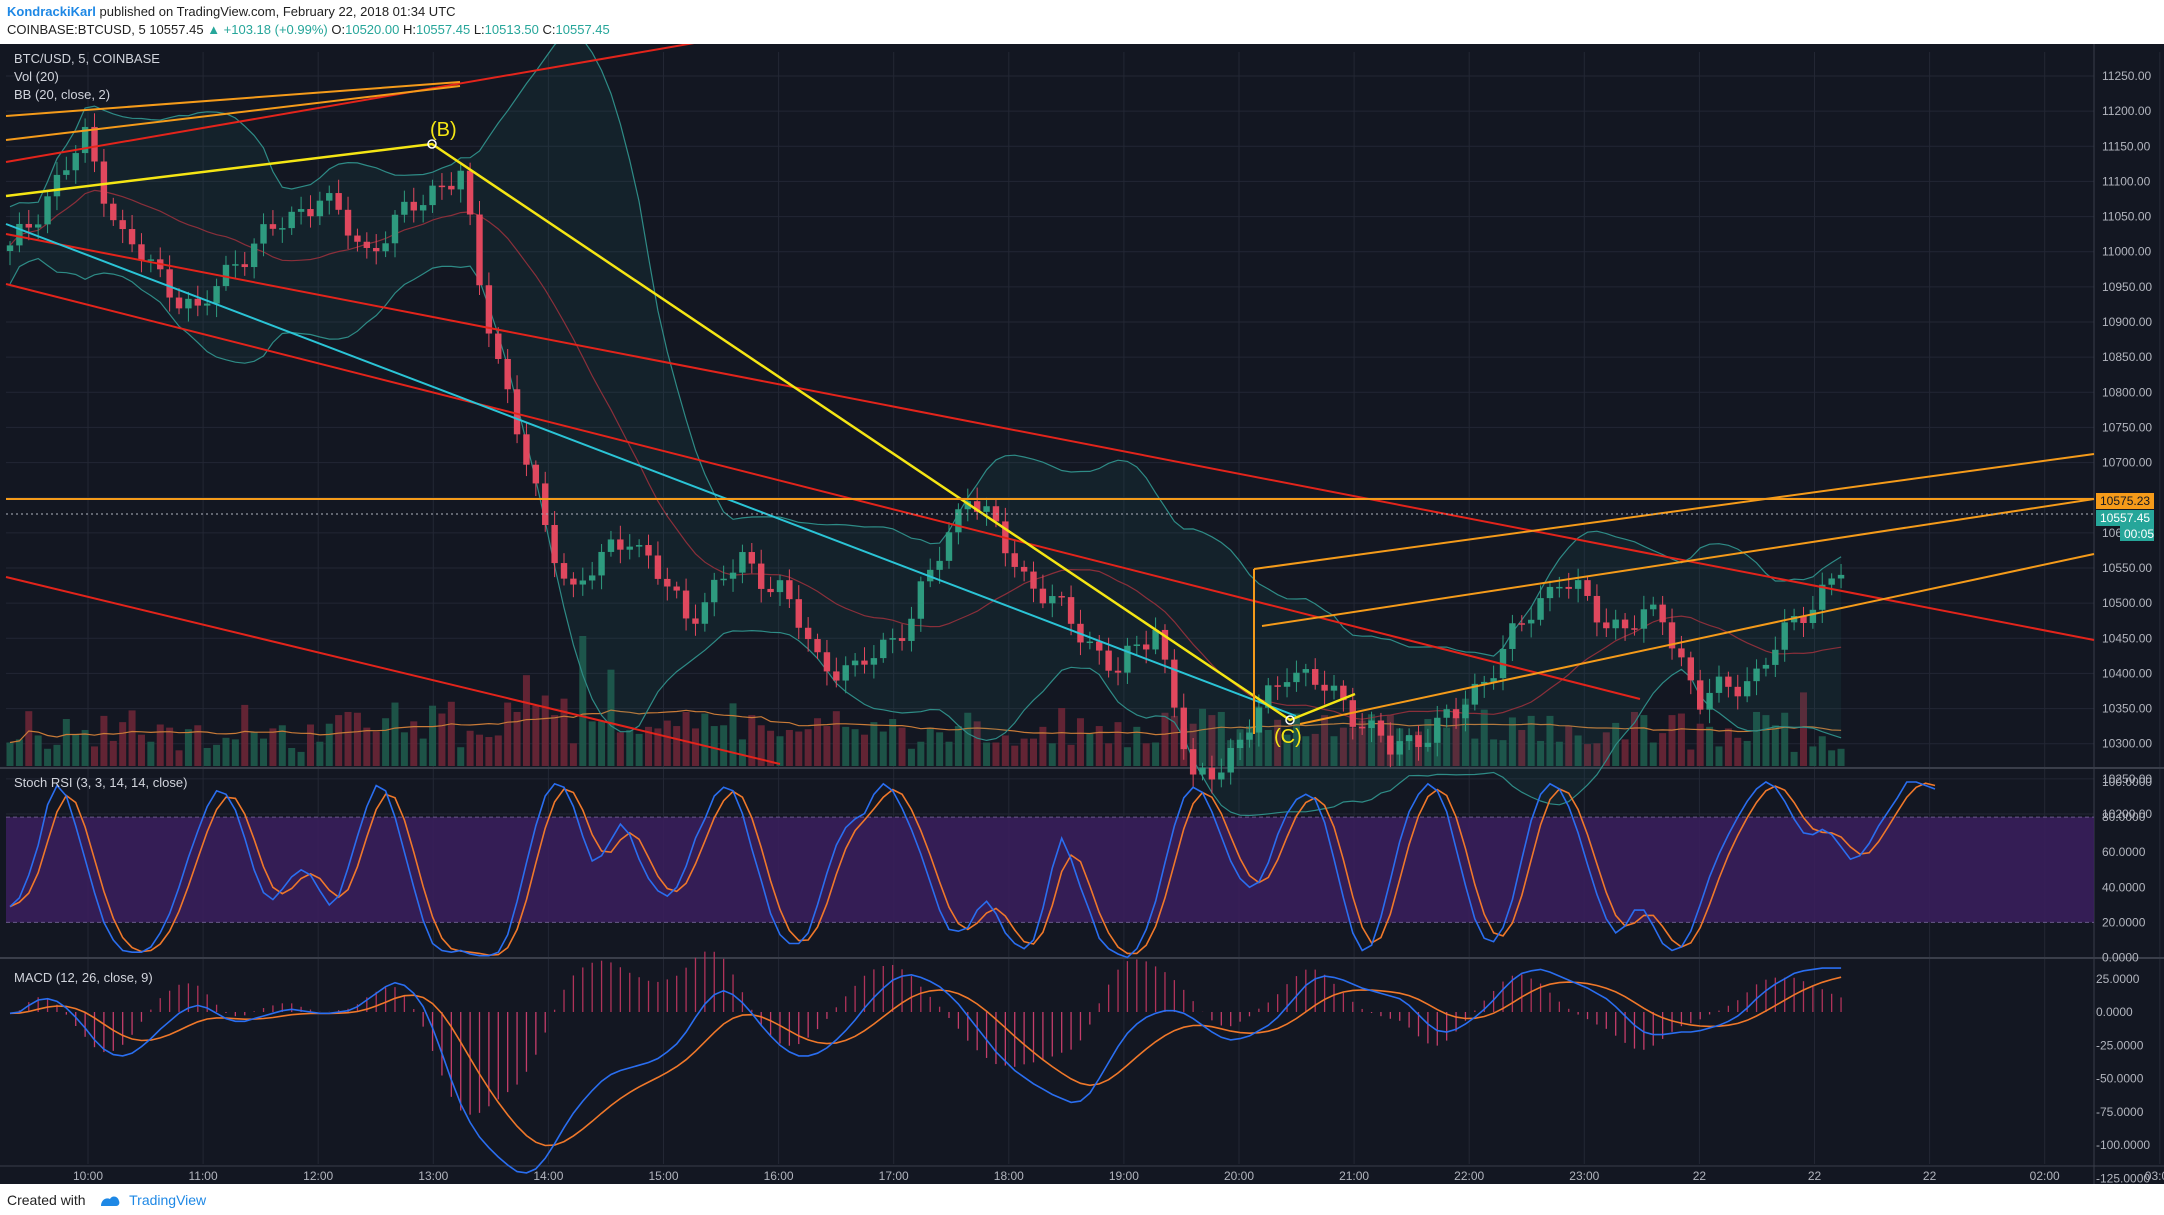 The image size is (2164, 1215). I want to click on macd-tick-label: -50.0000, so click(2120, 1079).